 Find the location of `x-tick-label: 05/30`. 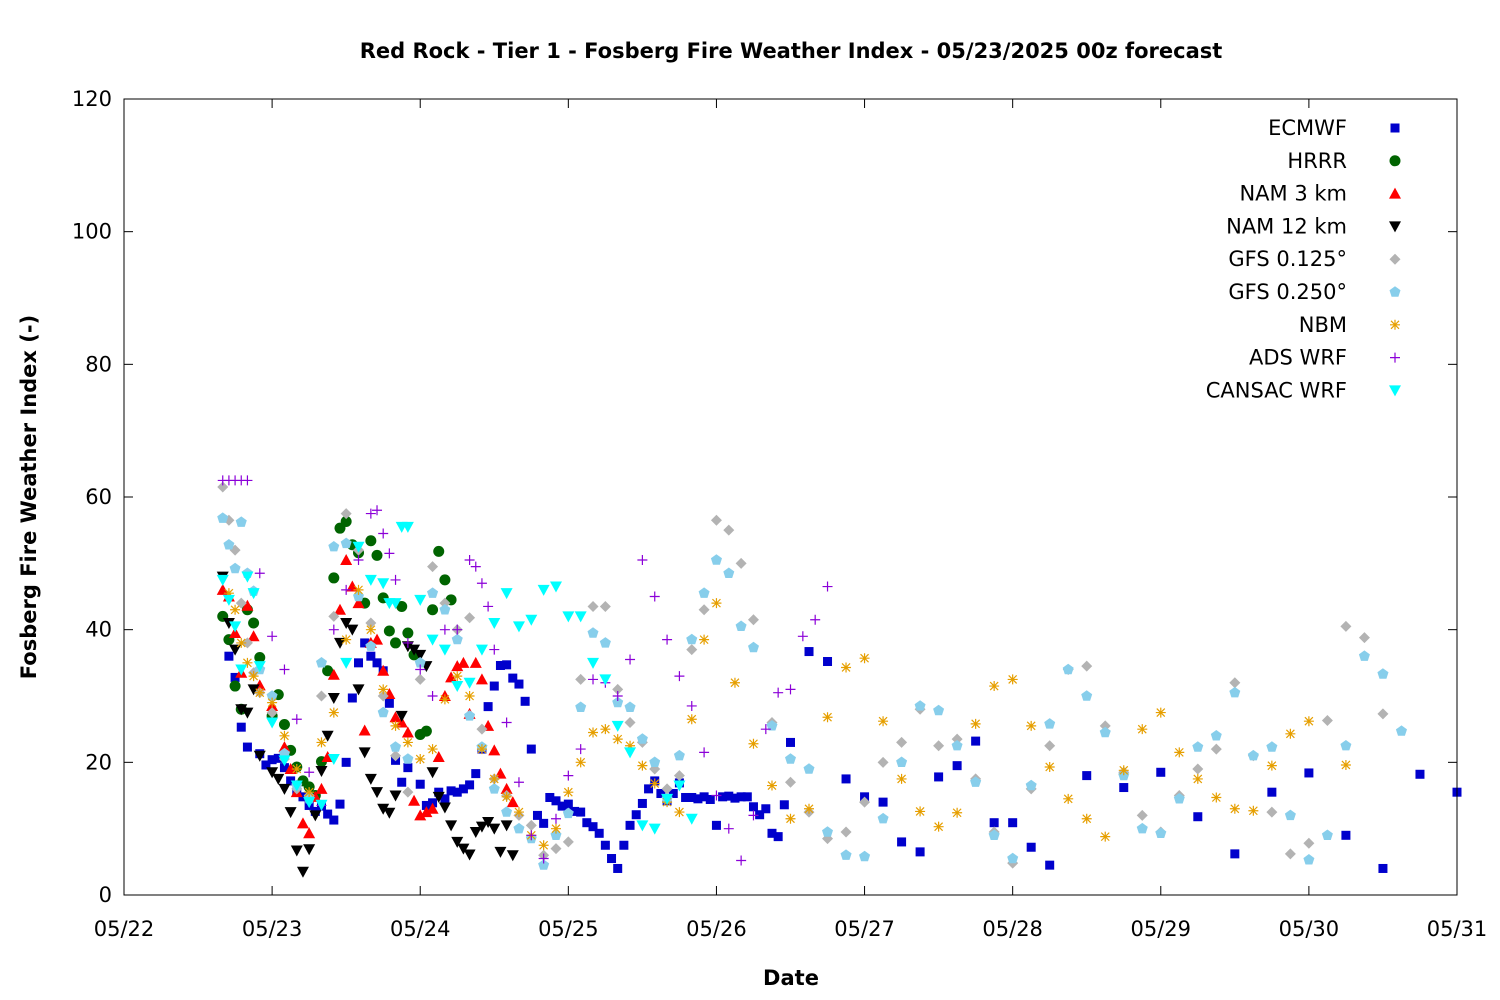

x-tick-label: 05/30 is located at coordinates (1309, 929).